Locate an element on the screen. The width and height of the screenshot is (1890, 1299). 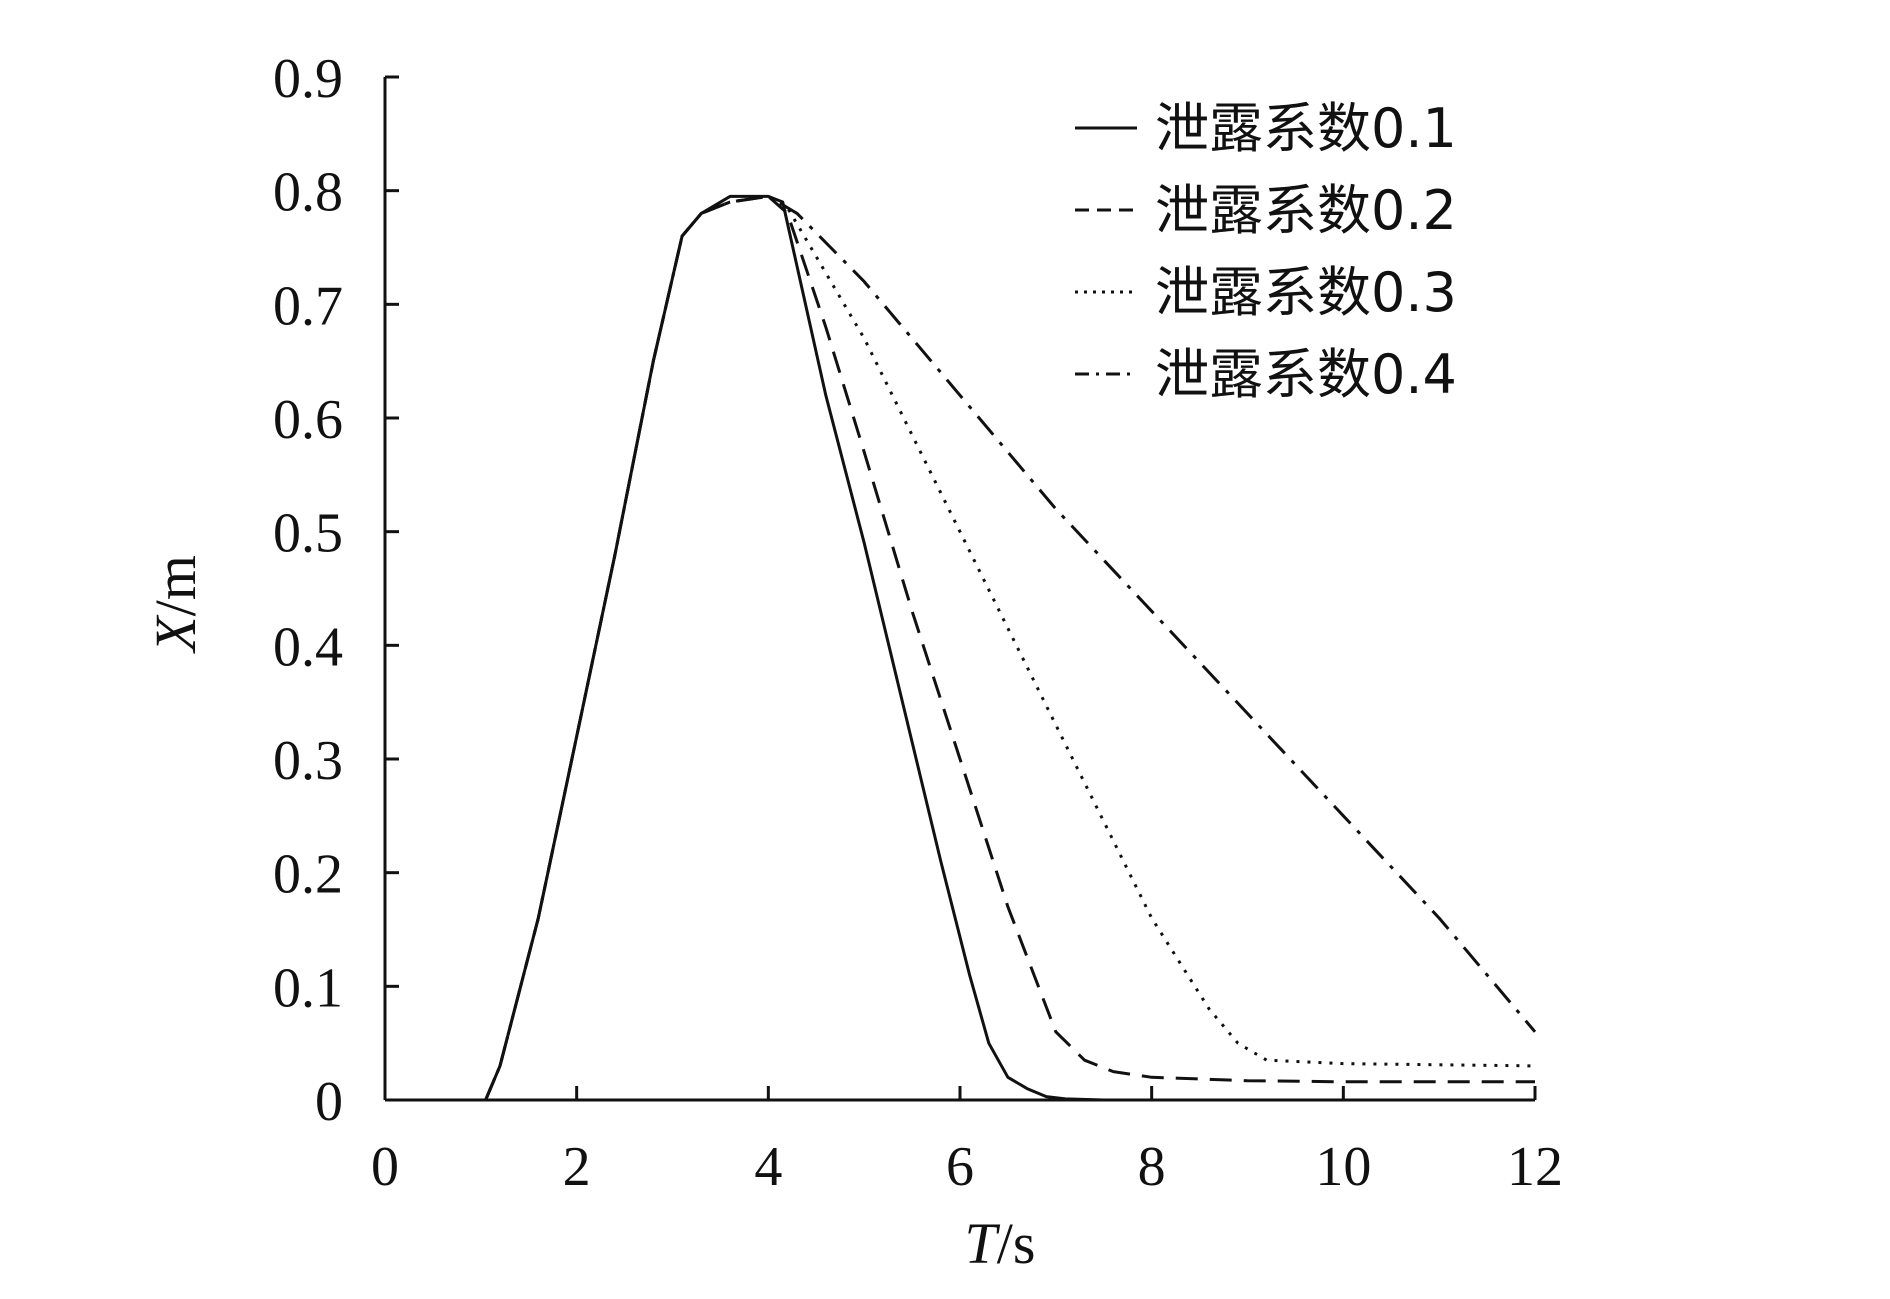
x-axis-title-symbol: T is located at coordinates (983, 1243).